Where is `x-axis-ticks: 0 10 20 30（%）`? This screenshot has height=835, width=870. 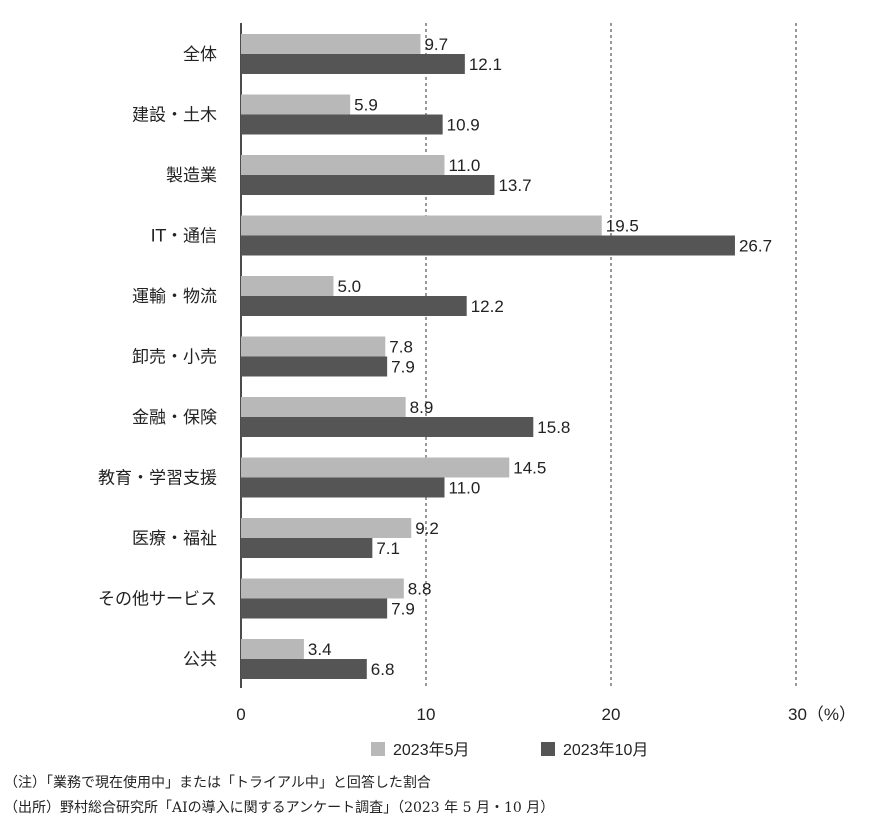 x-axis-ticks: 0 10 20 30（%） is located at coordinates (546, 714).